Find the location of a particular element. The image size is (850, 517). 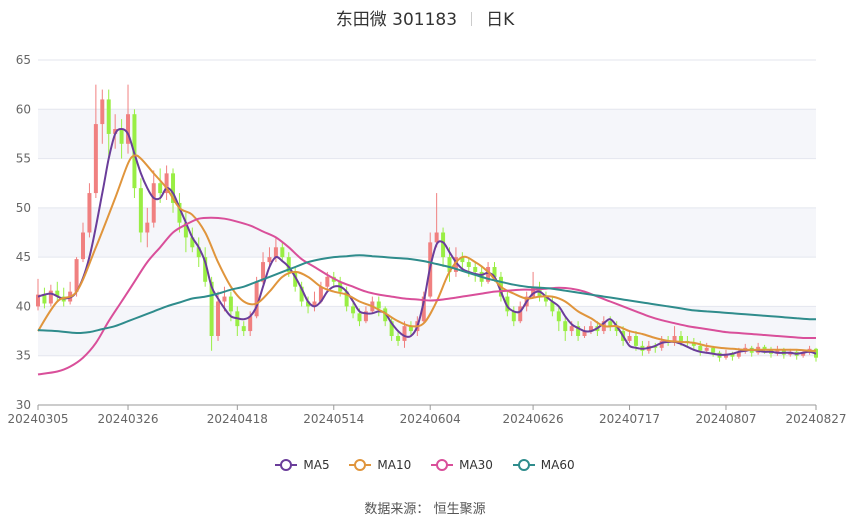

legend-ma10-marker is located at coordinates (360, 465).